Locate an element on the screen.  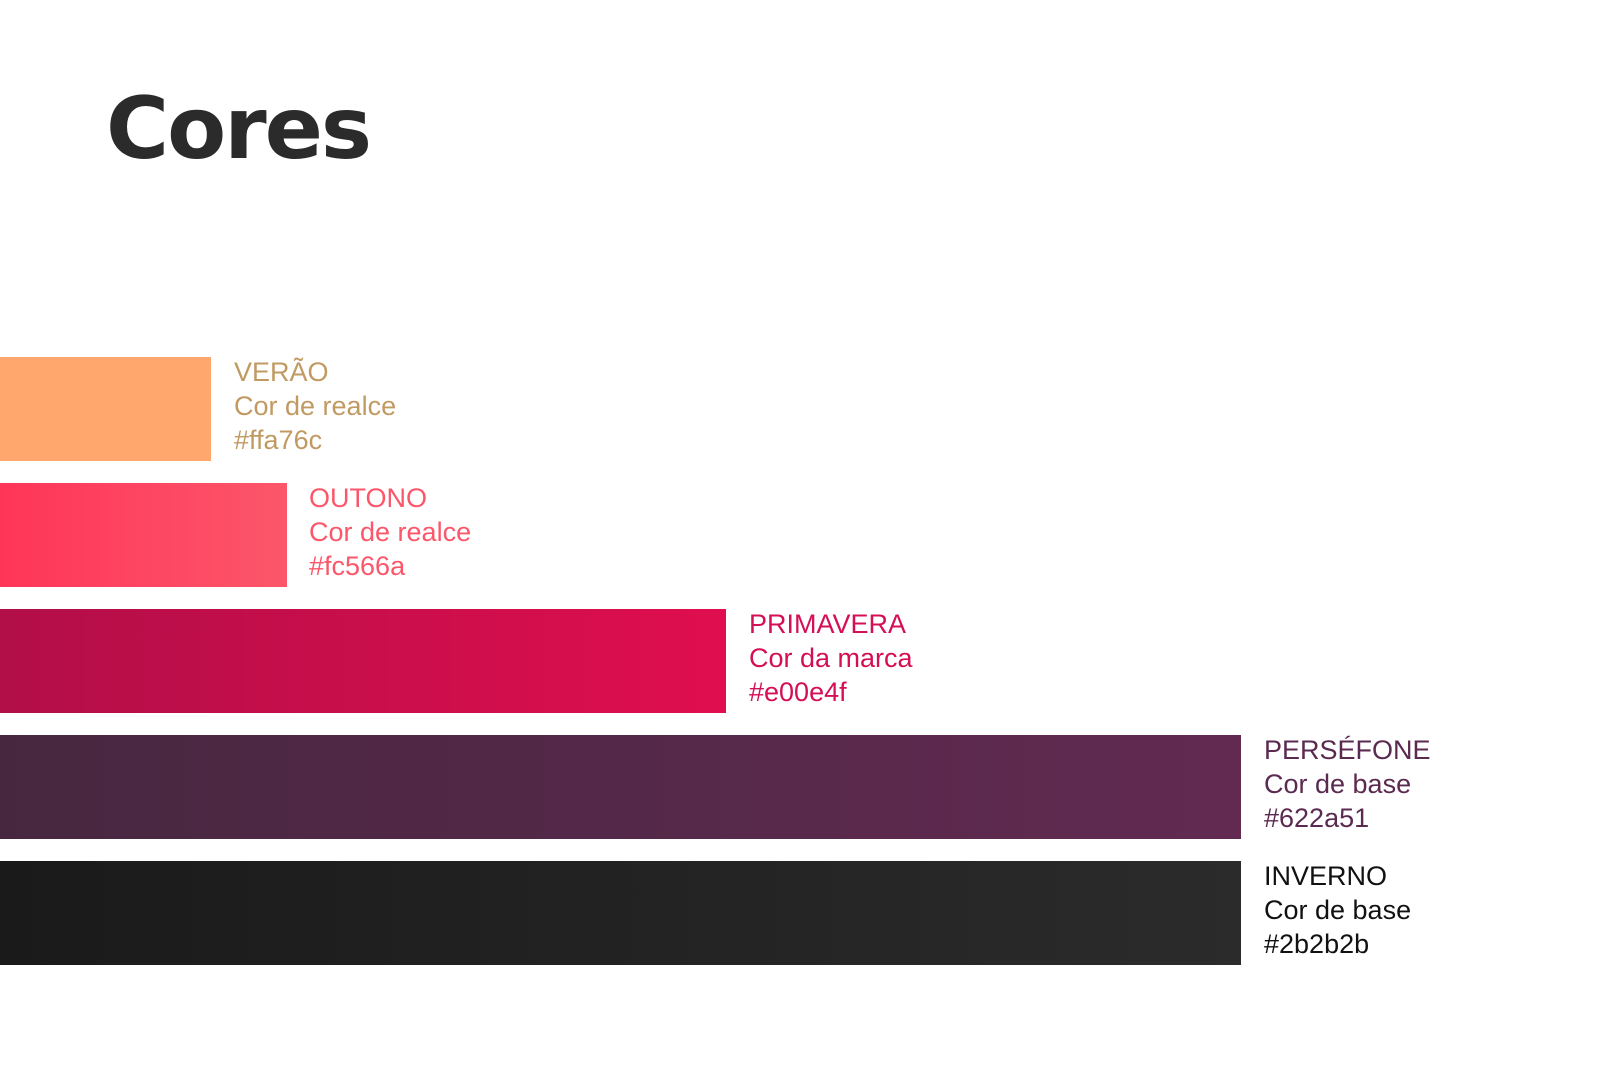
color-info-inverno: INVERNO Cor de base #2b2b2b is located at coordinates (1337, 910).